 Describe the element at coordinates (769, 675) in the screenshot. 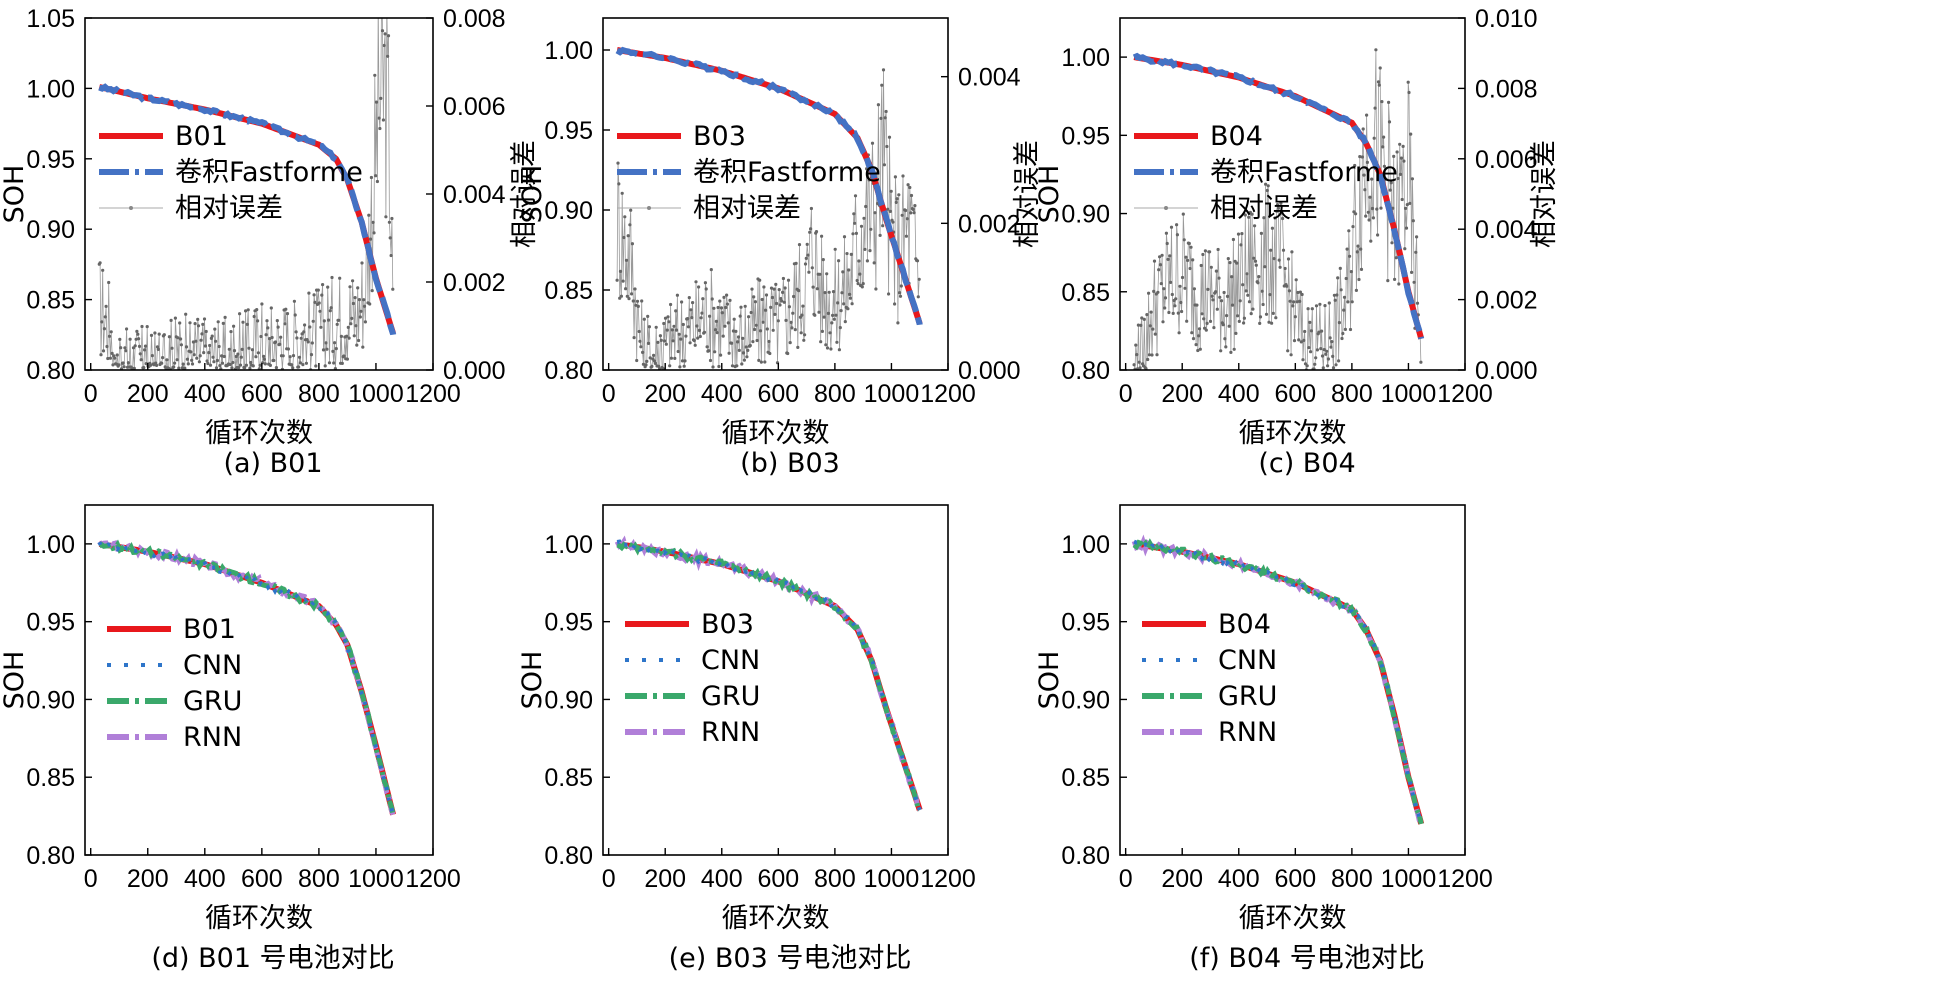

I see `series-b03` at that location.